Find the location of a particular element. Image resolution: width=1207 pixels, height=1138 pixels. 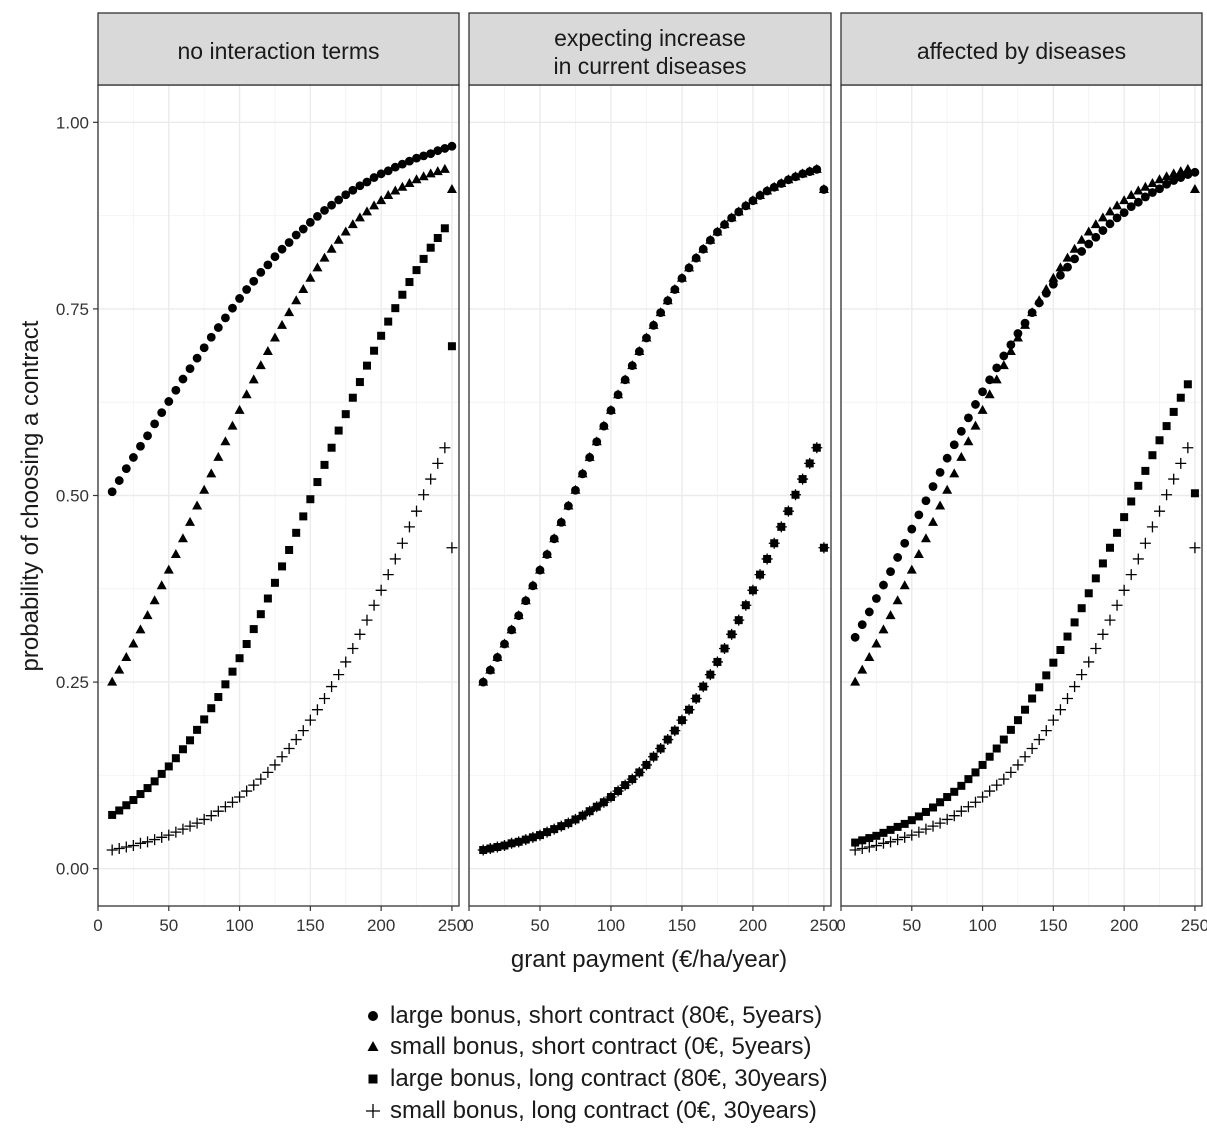

x-tick-label: 150 is located at coordinates (682, 925).